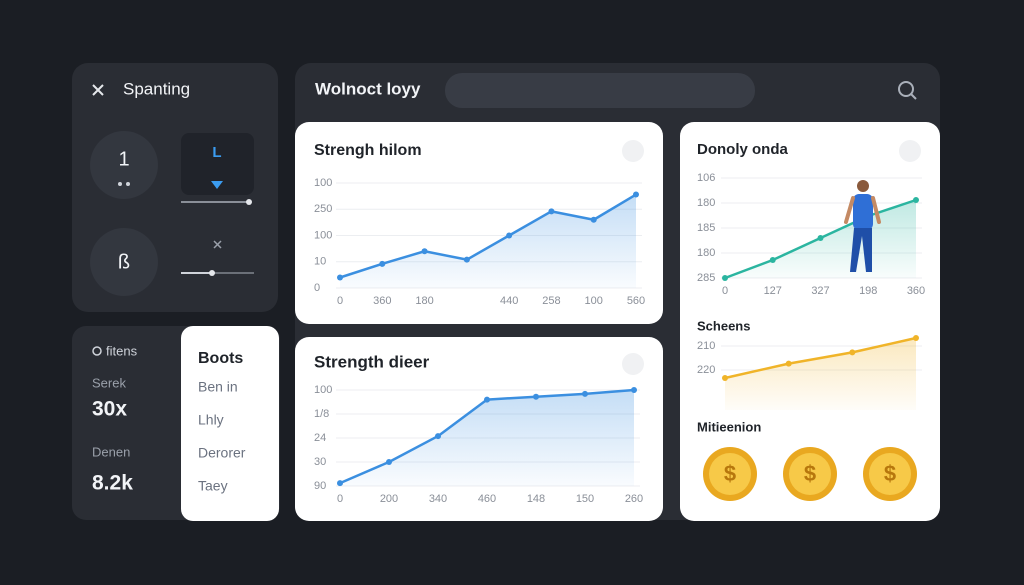  What do you see at coordinates (536, 499) in the screenshot?
I see `x-tick-label: 148` at bounding box center [536, 499].